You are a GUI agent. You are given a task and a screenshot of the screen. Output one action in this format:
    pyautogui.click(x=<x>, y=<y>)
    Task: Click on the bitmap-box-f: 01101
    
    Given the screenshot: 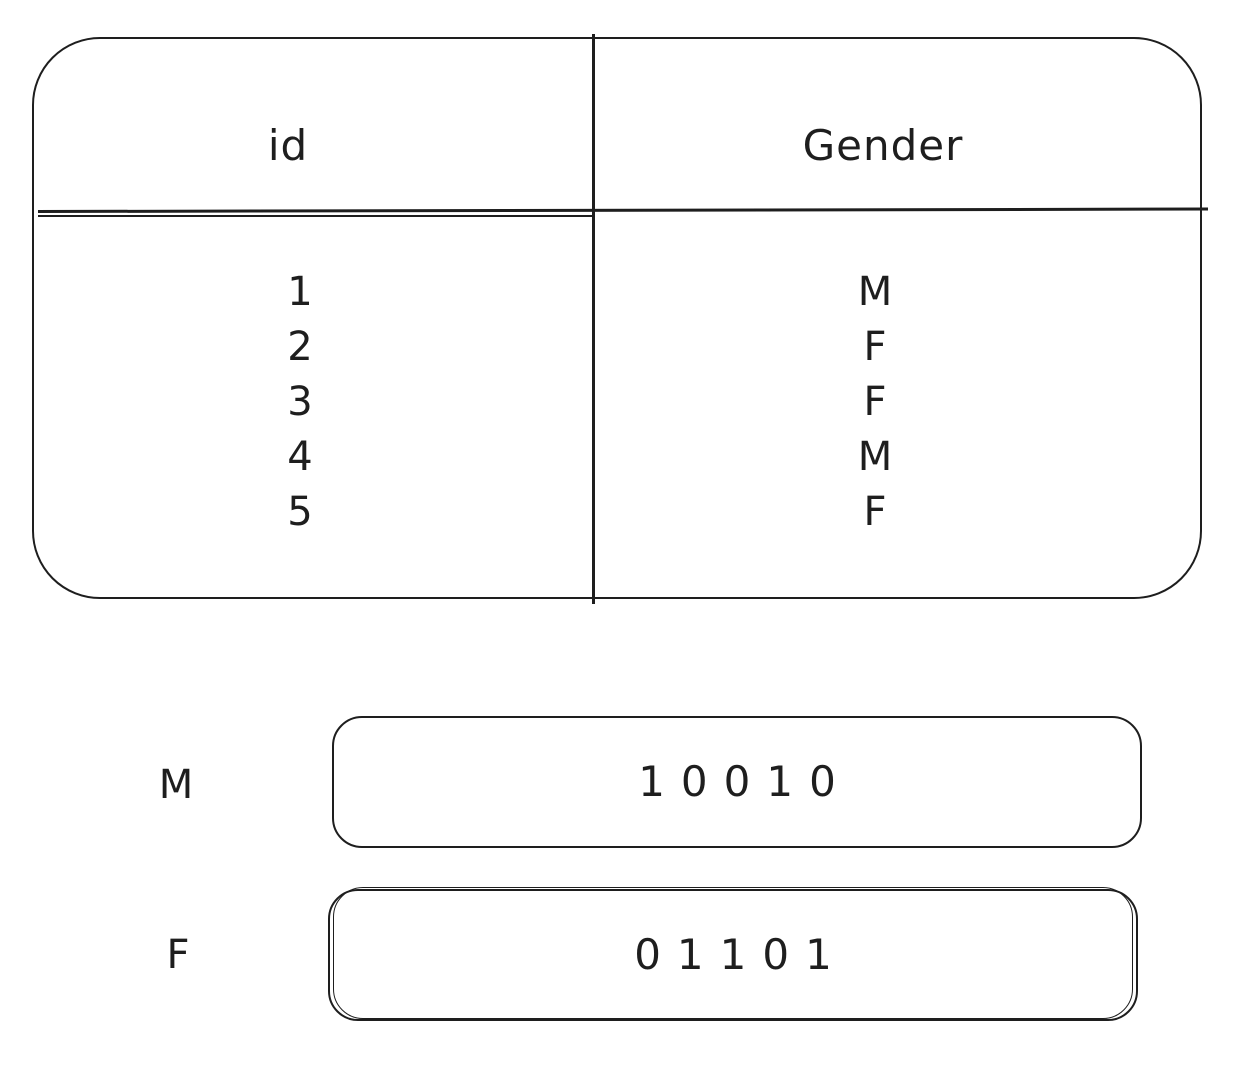 What is the action you would take?
    pyautogui.click(x=733, y=954)
    